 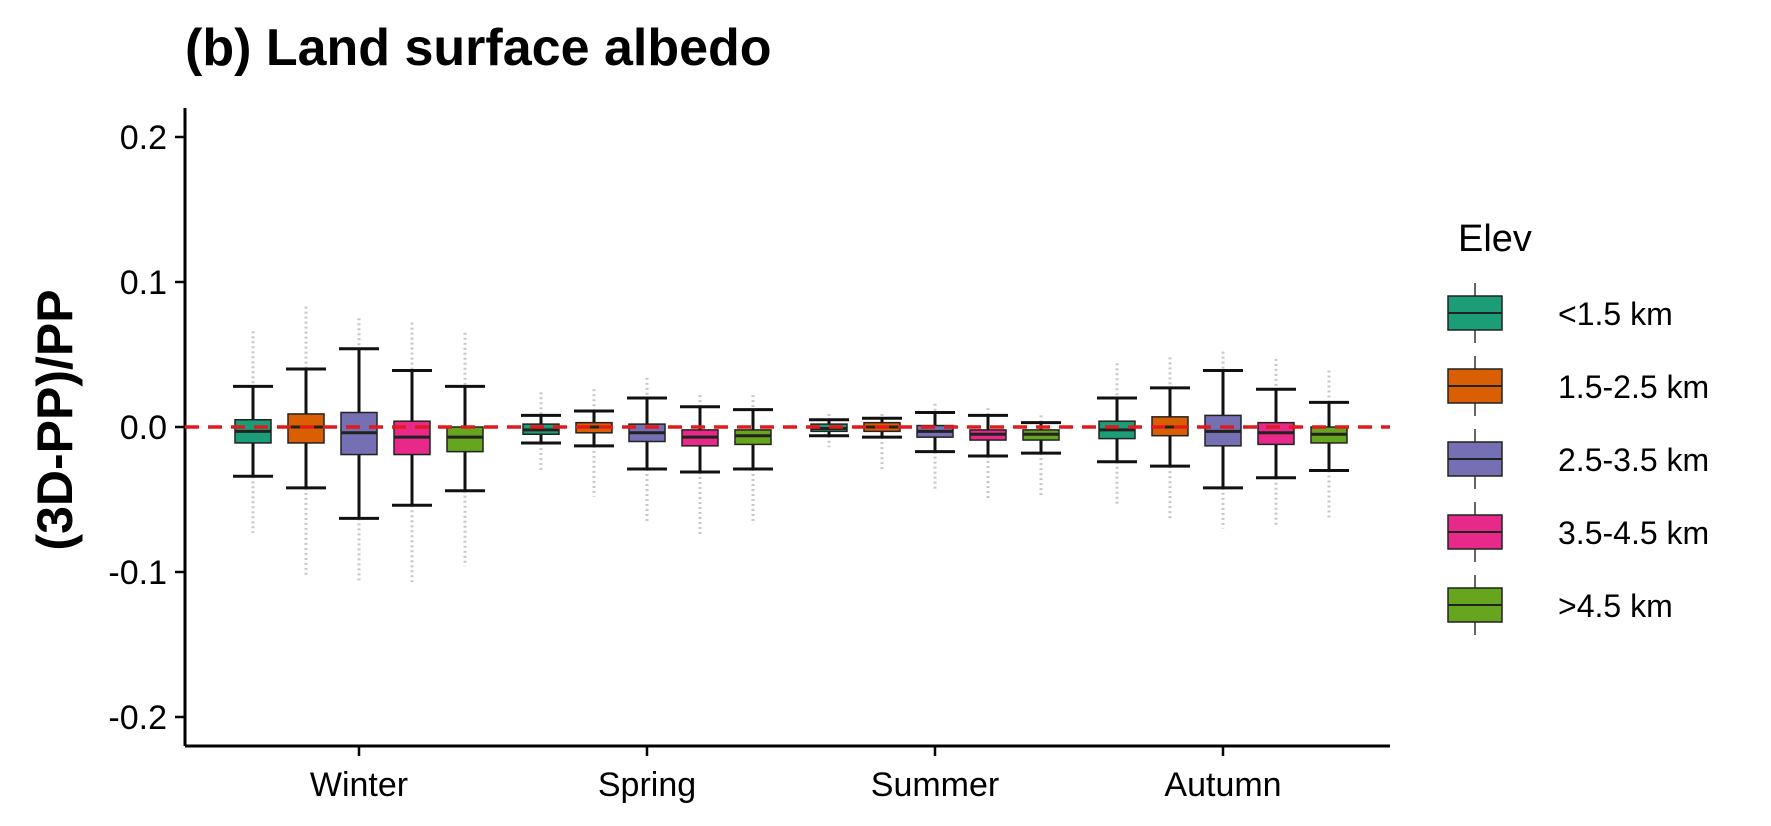 What do you see at coordinates (1222, 785) in the screenshot?
I see `x-tick-label: Autumn` at bounding box center [1222, 785].